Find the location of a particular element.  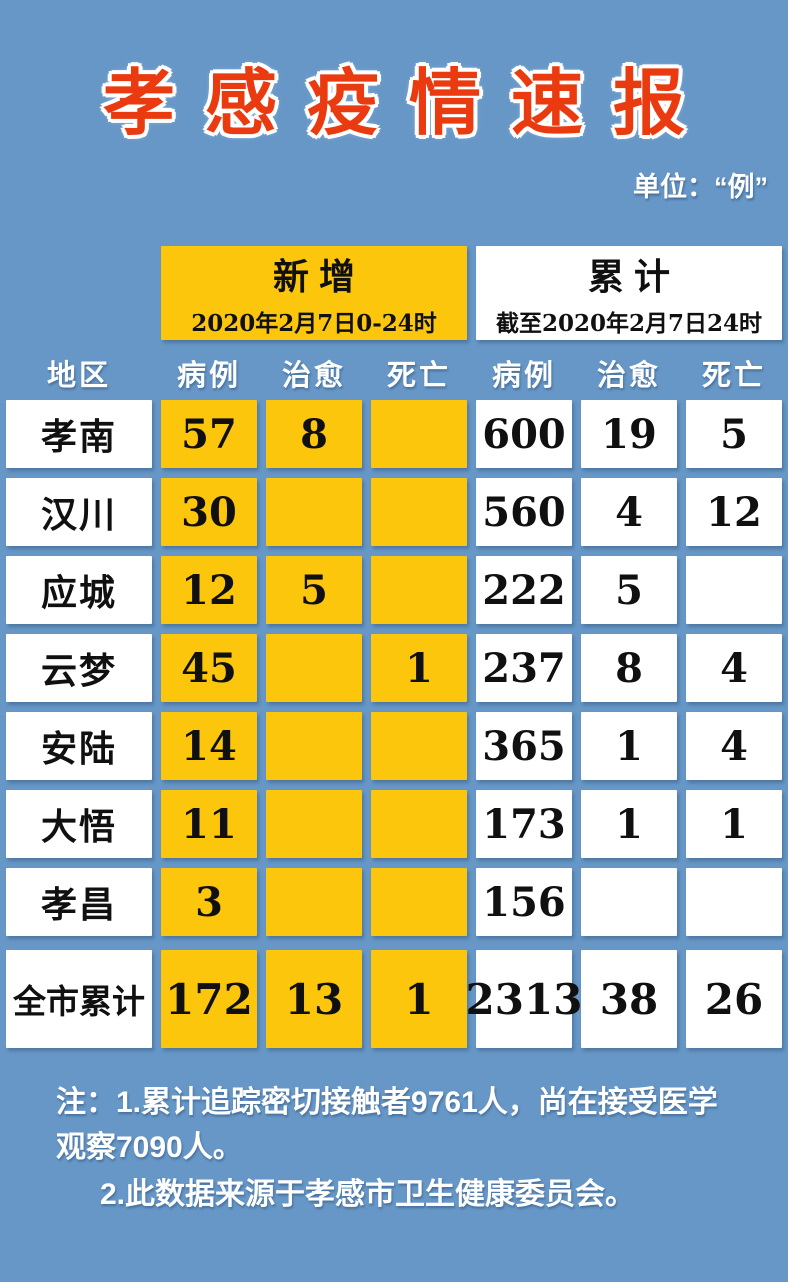

region-cell: 大悟 is located at coordinates (79, 824).